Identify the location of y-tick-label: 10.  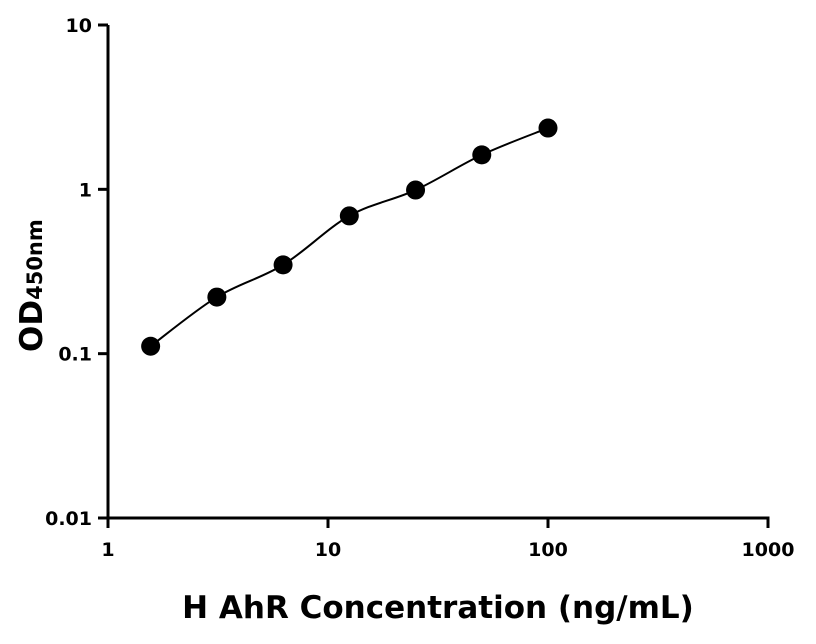
(79, 26).